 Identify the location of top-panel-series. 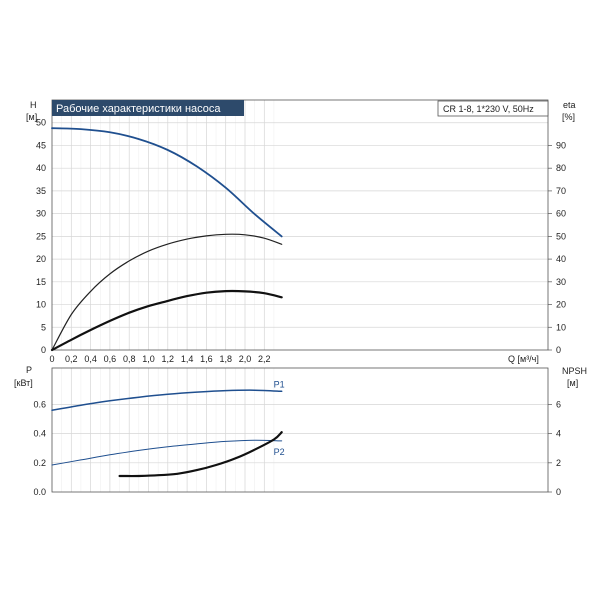
(166, 239).